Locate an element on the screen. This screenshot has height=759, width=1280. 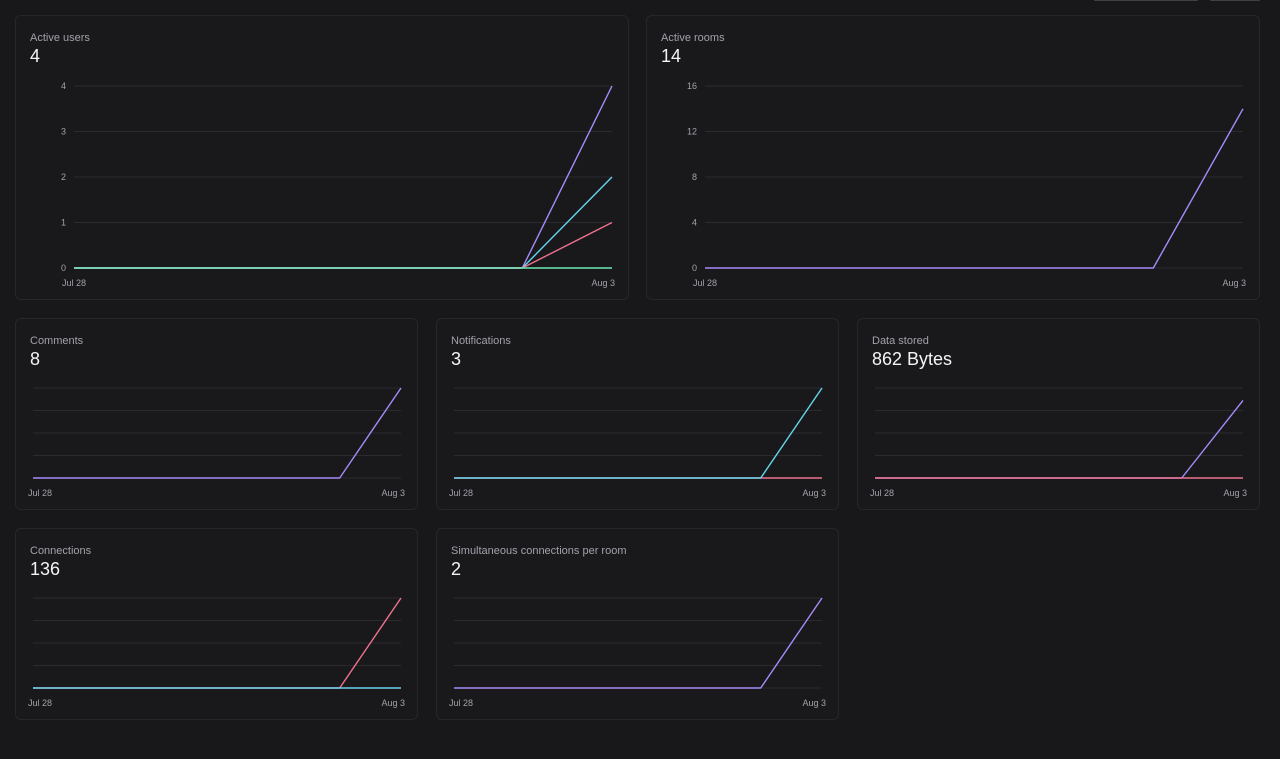
y-tick-label: 3 is located at coordinates (63, 132).